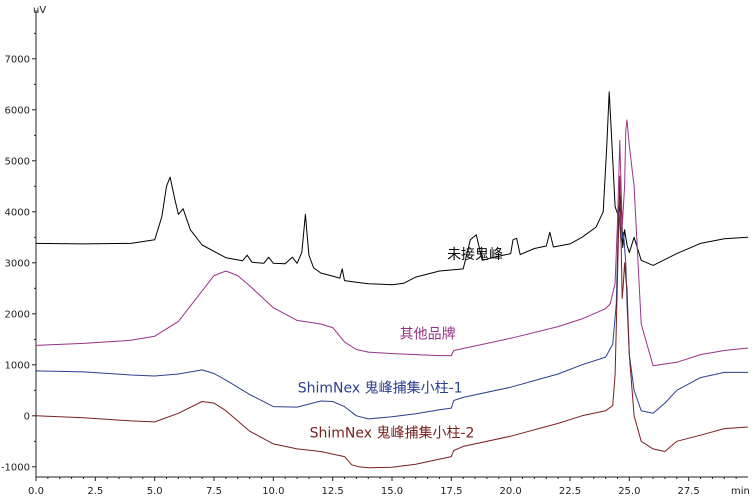  Describe the element at coordinates (17, 161) in the screenshot. I see `y-tick-label: 5000` at that location.